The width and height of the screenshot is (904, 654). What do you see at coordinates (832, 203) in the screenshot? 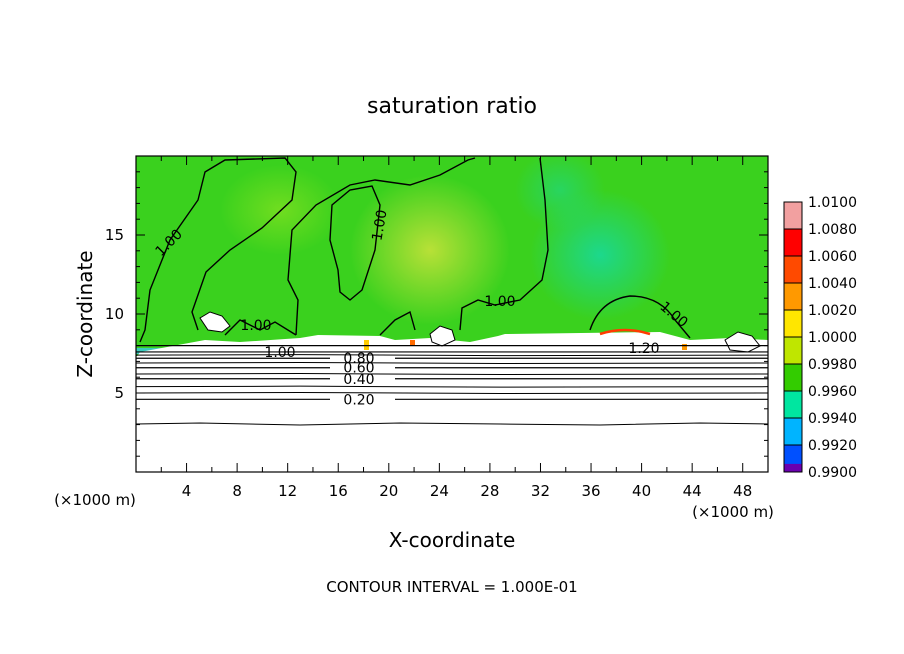
I see `colorbar-label: 1.0100` at bounding box center [832, 203].